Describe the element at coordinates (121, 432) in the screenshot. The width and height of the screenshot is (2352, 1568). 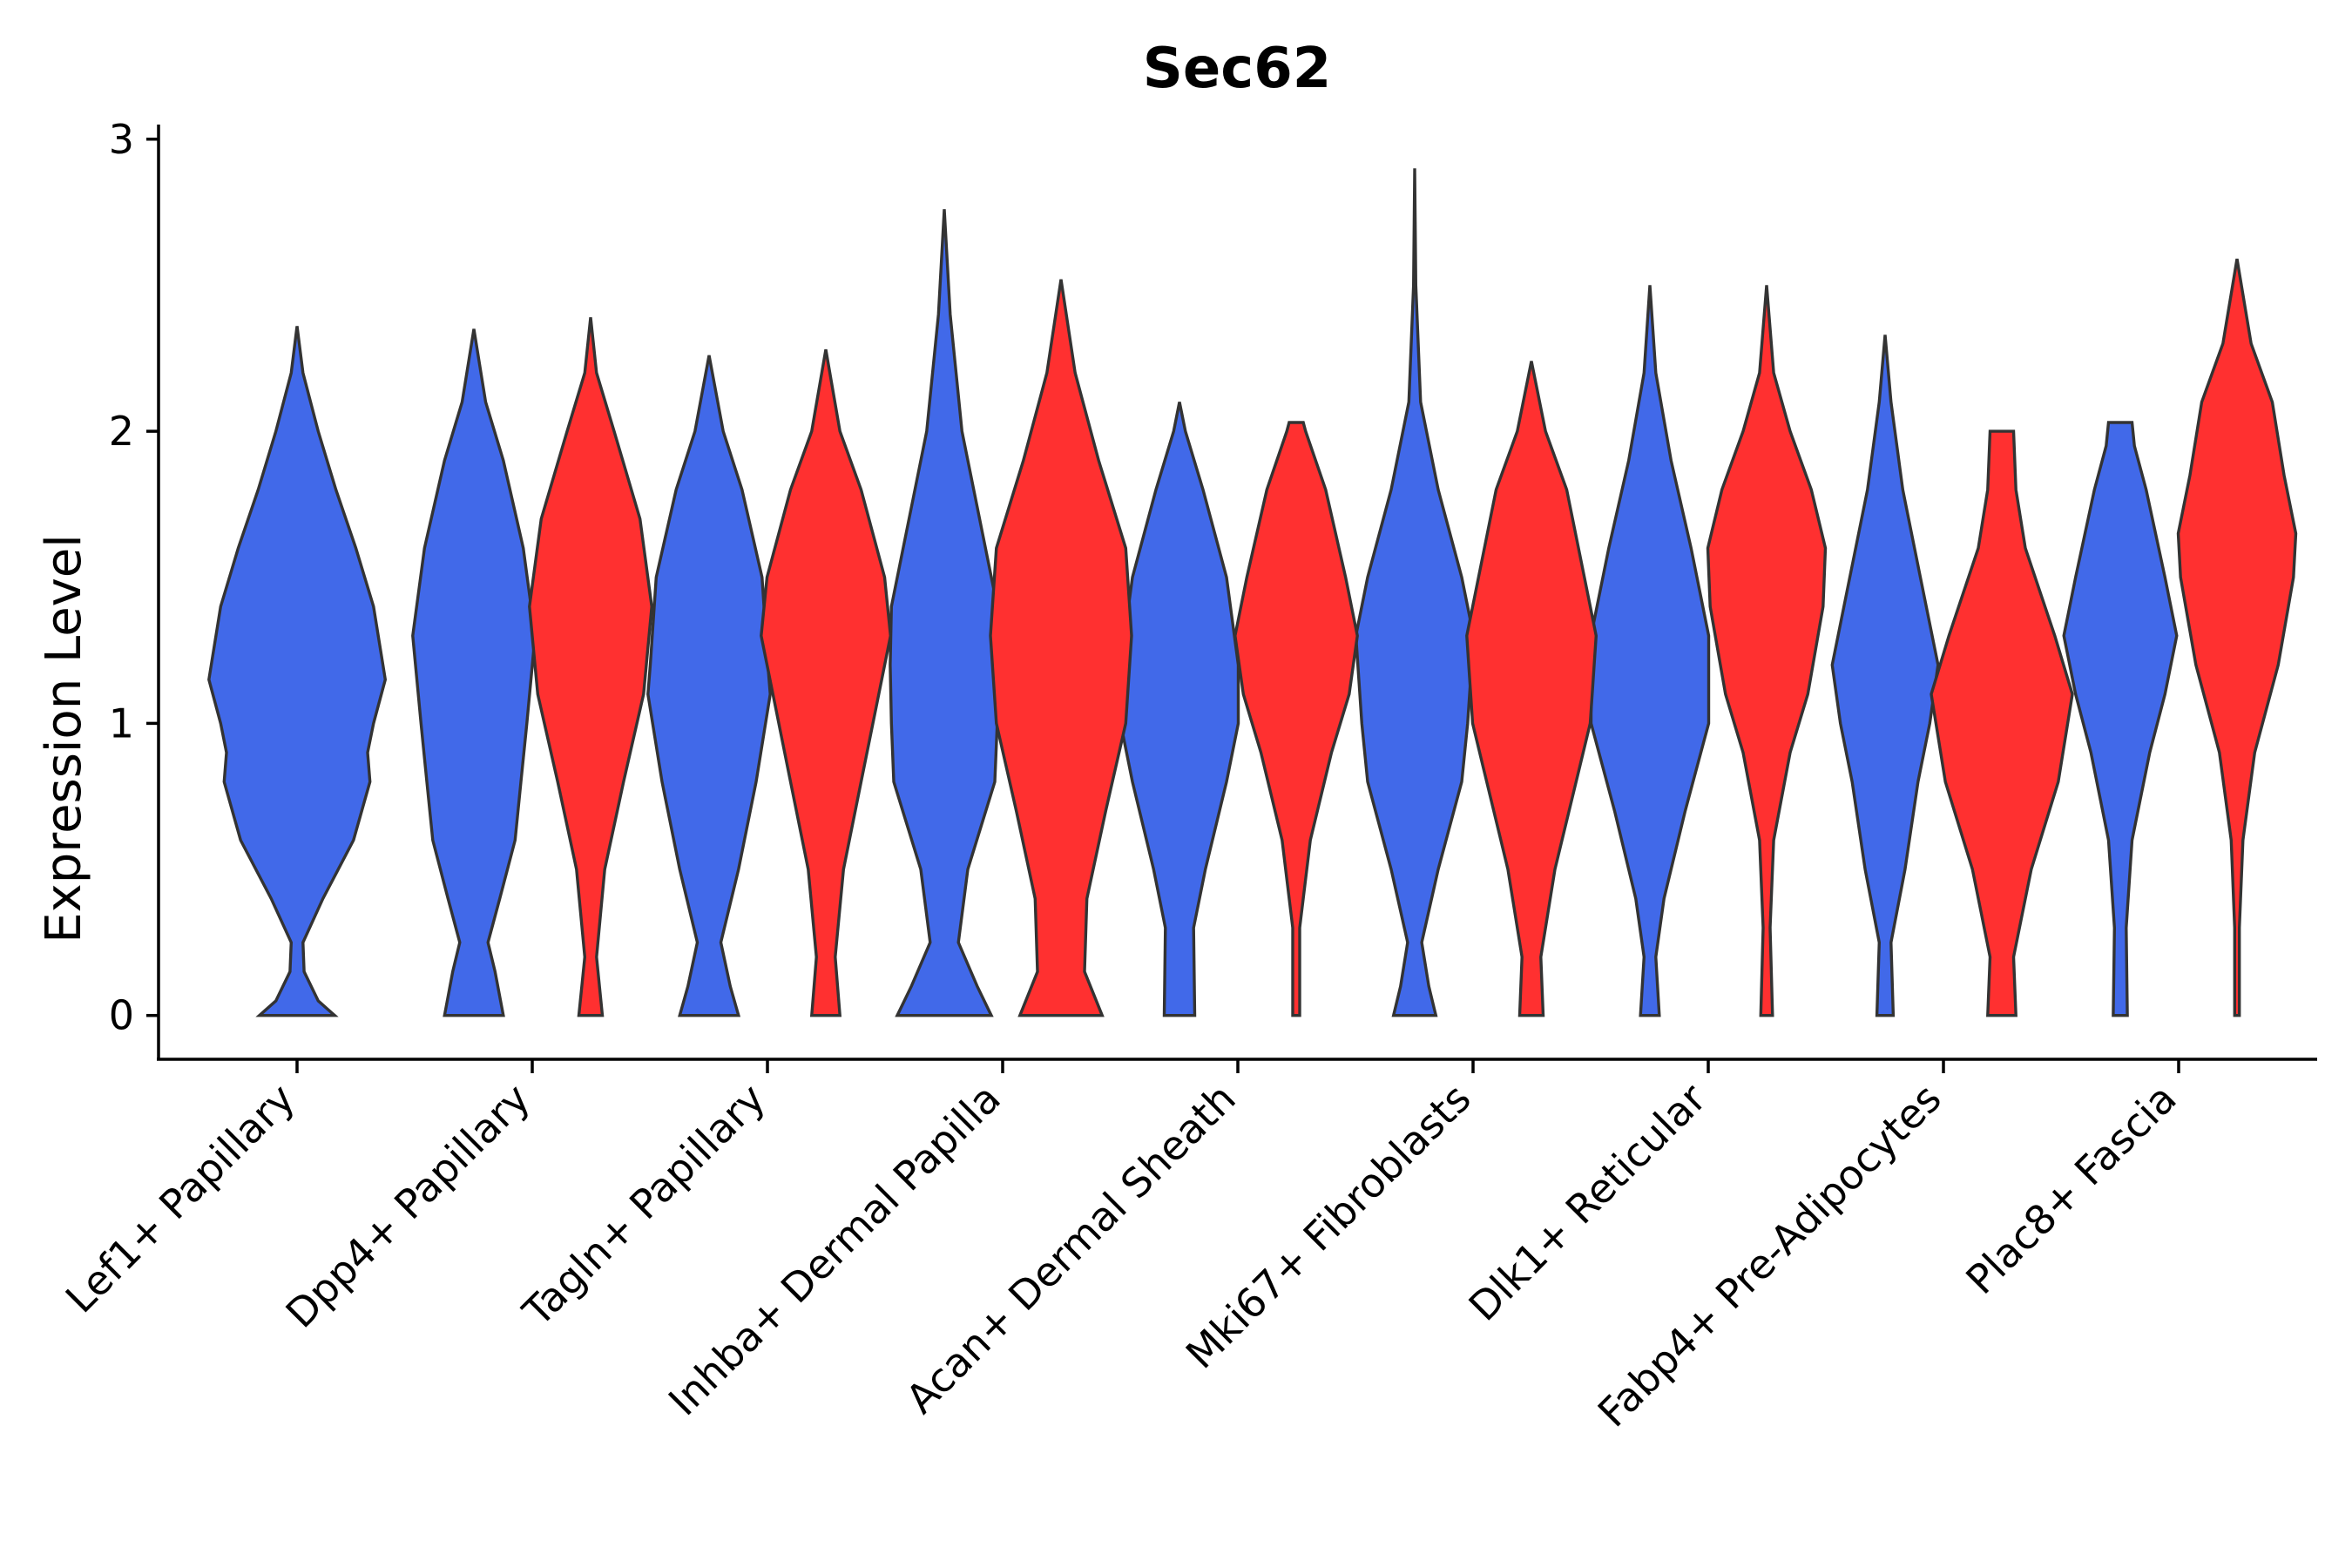
I see `y-tick-label-2: 2` at that location.